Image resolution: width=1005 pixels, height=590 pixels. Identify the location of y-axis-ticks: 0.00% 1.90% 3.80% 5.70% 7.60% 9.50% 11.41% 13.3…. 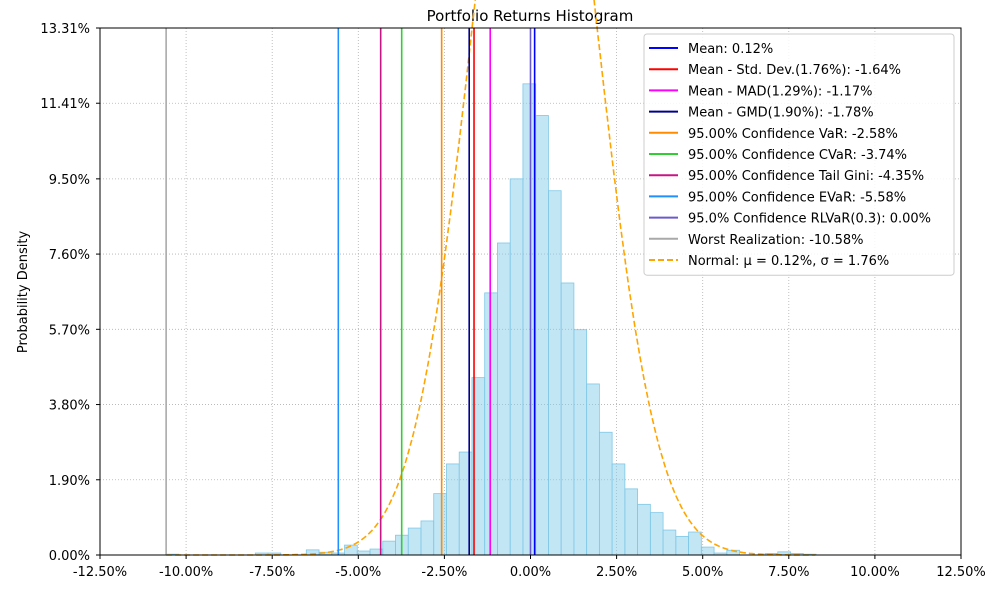
(70, 293).